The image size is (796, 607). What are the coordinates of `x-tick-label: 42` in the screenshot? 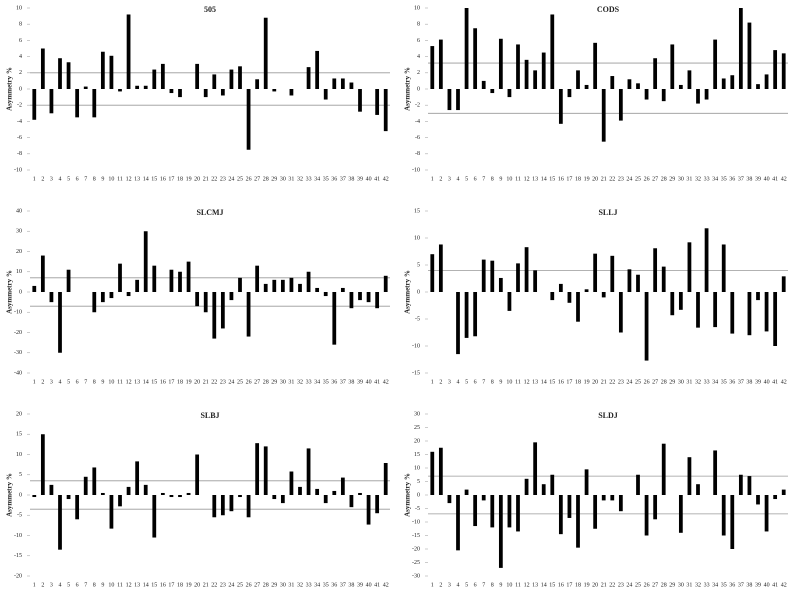 It's located at (386, 382).